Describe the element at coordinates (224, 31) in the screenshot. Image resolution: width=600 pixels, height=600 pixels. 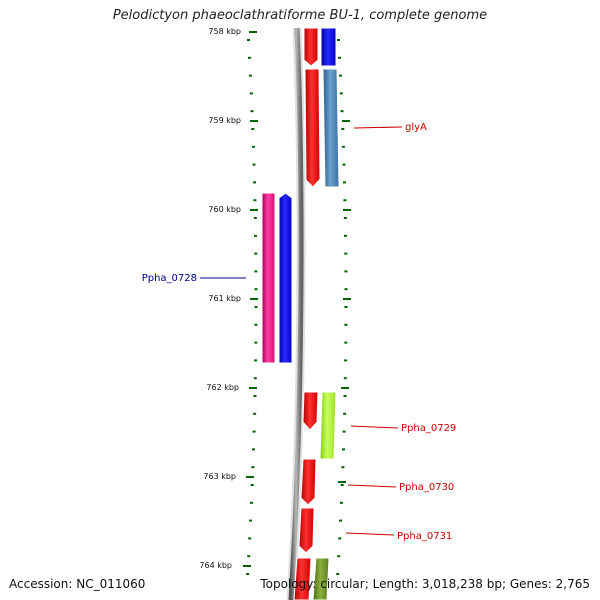
I see `tick-label: 758 kbp` at that location.